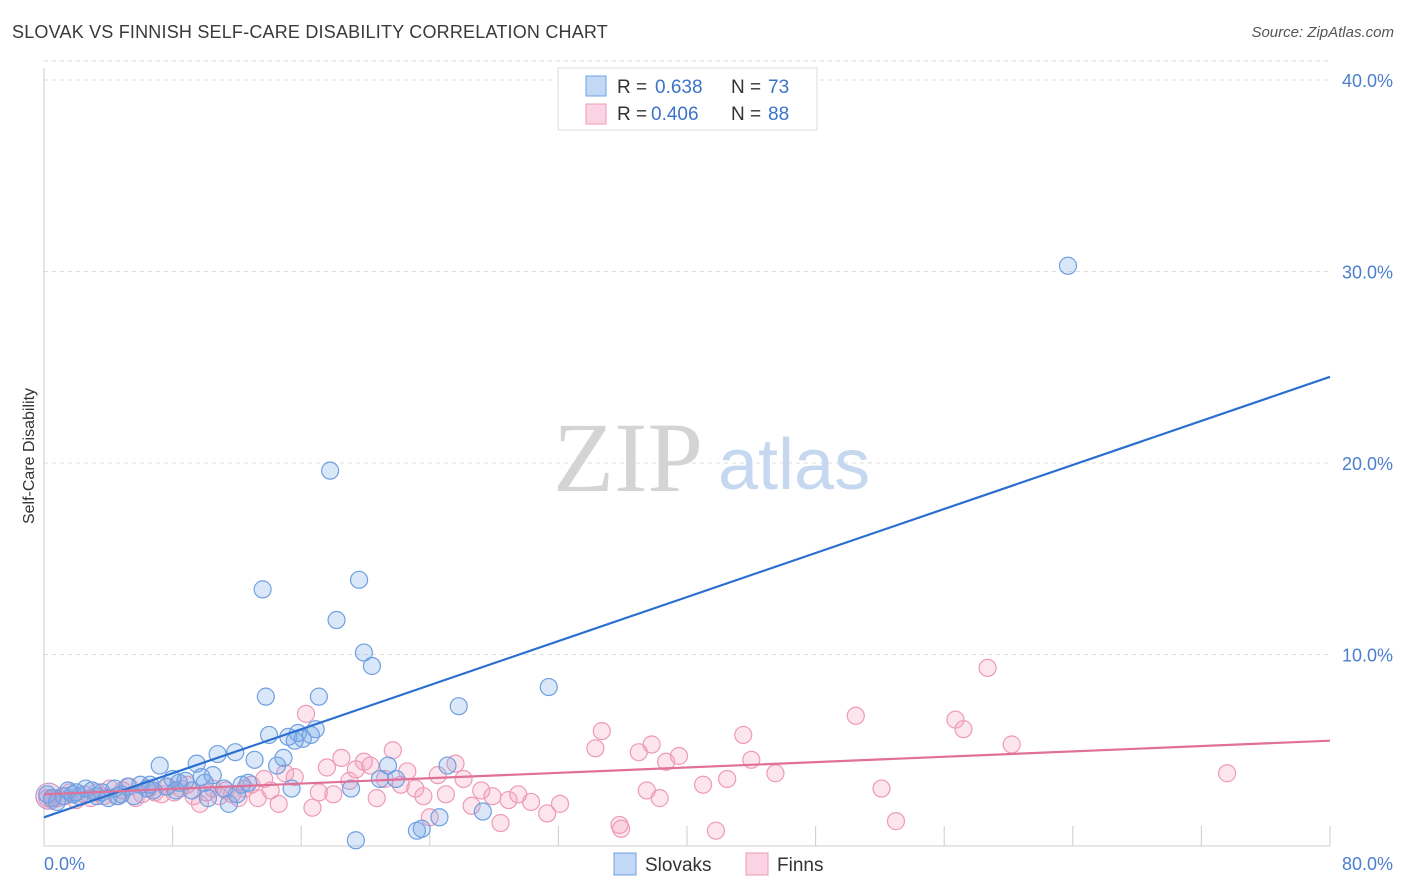 This screenshot has width=1406, height=892. What do you see at coordinates (632, 114) in the screenshot?
I see `legend-r-label-finns: R =` at bounding box center [632, 114].